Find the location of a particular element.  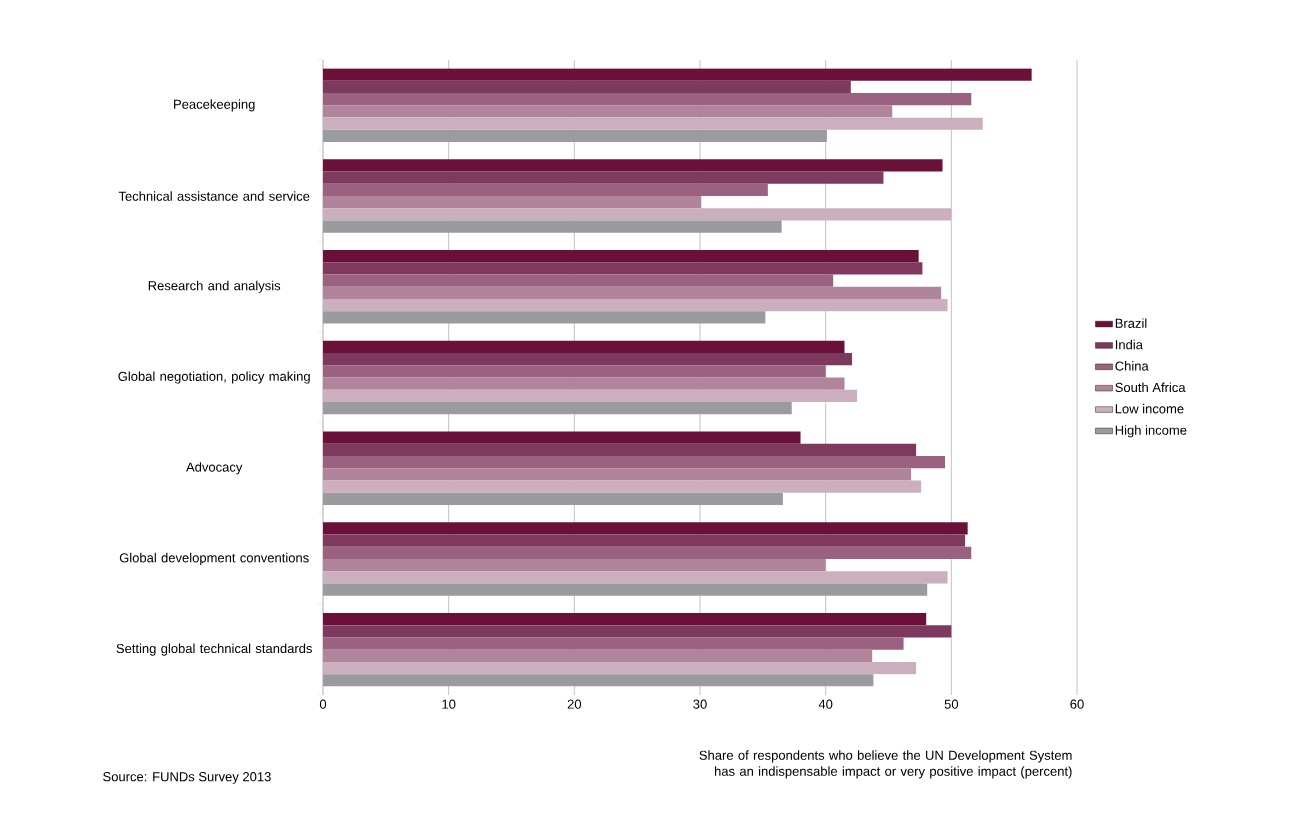

y-tick-label: Peacekeeping is located at coordinates (214, 105).